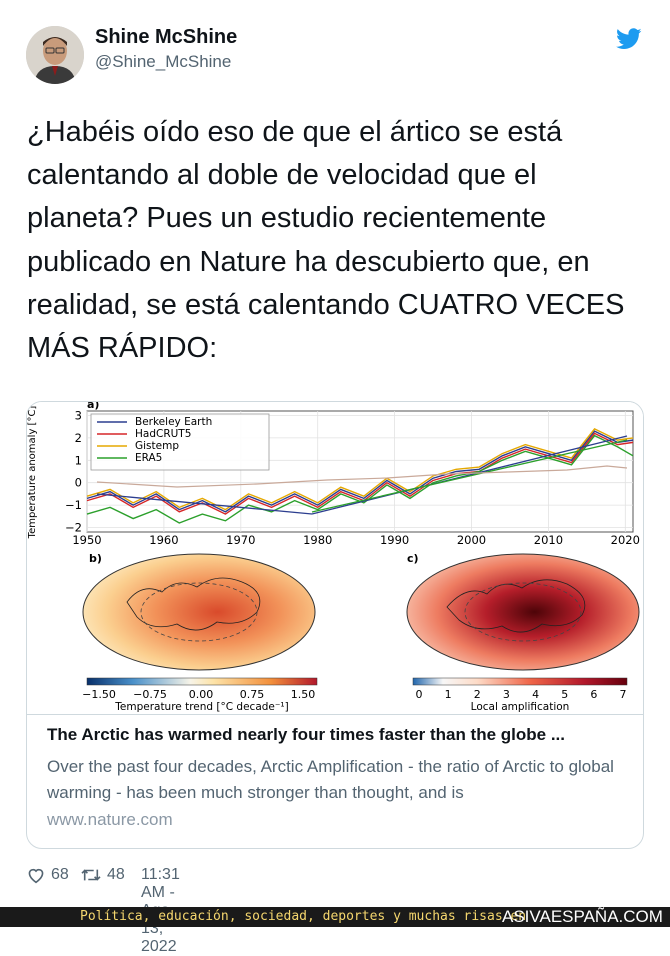  What do you see at coordinates (335, 714) in the screenshot?
I see `card-divider` at bounding box center [335, 714].